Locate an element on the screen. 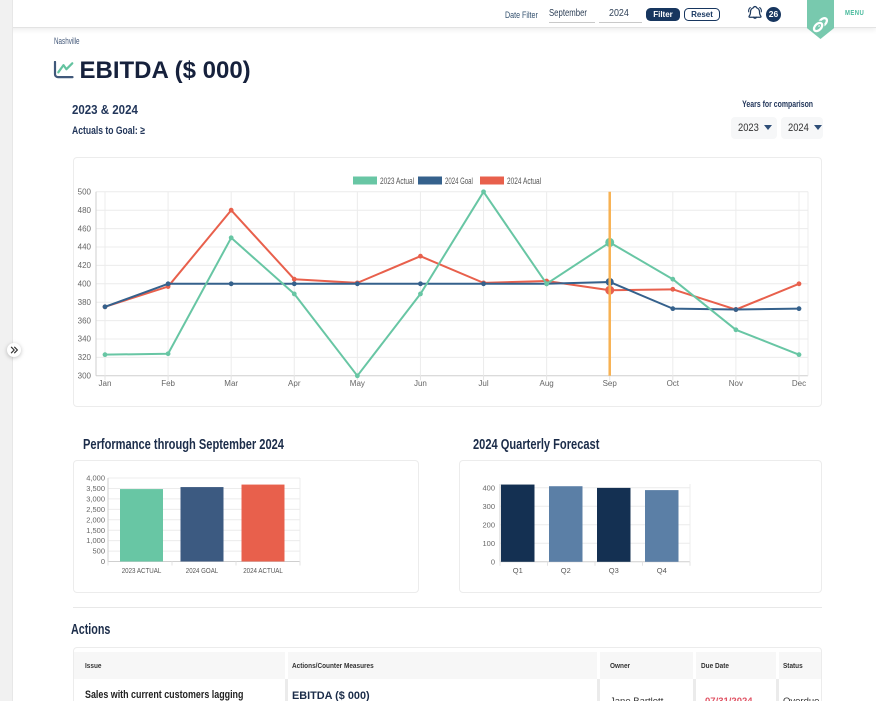  svg-text: 100 is located at coordinates (488, 543).